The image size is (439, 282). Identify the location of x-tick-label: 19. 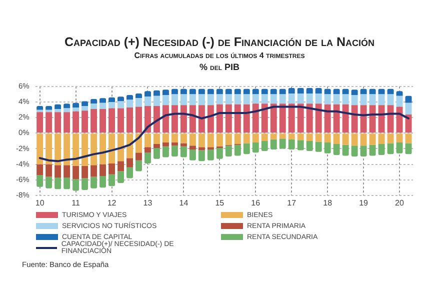
(364, 203).